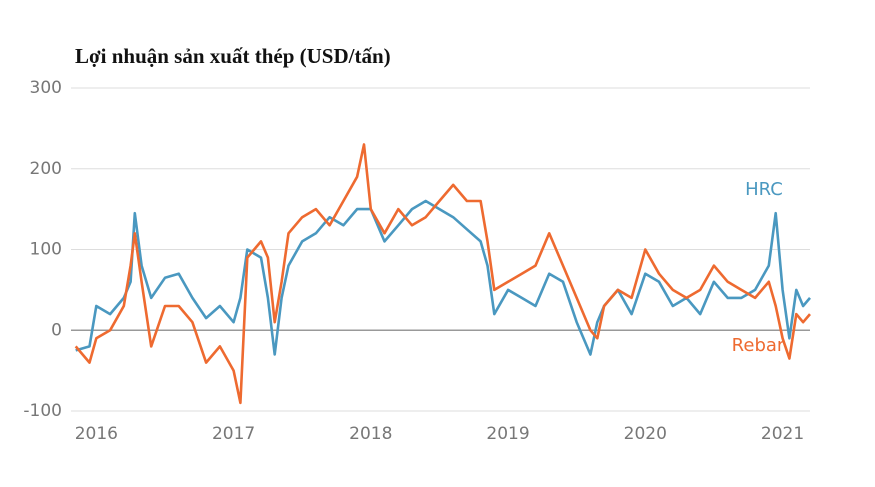 The image size is (875, 487). I want to click on series-label: HRC, so click(764, 189).